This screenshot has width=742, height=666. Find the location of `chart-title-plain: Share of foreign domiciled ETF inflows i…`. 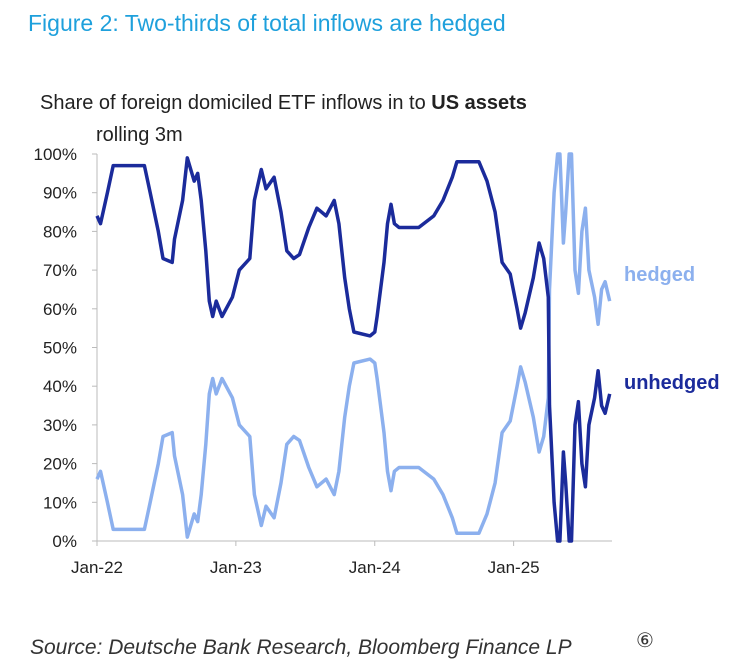

chart-title-plain: Share of foreign domiciled ETF inflows i… is located at coordinates (236, 103).